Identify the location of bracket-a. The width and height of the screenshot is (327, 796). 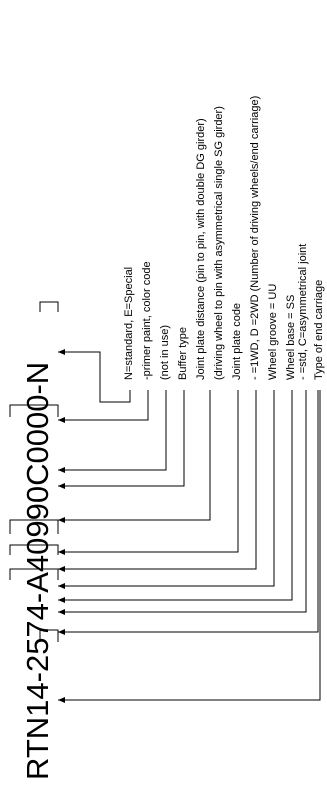
(34, 549).